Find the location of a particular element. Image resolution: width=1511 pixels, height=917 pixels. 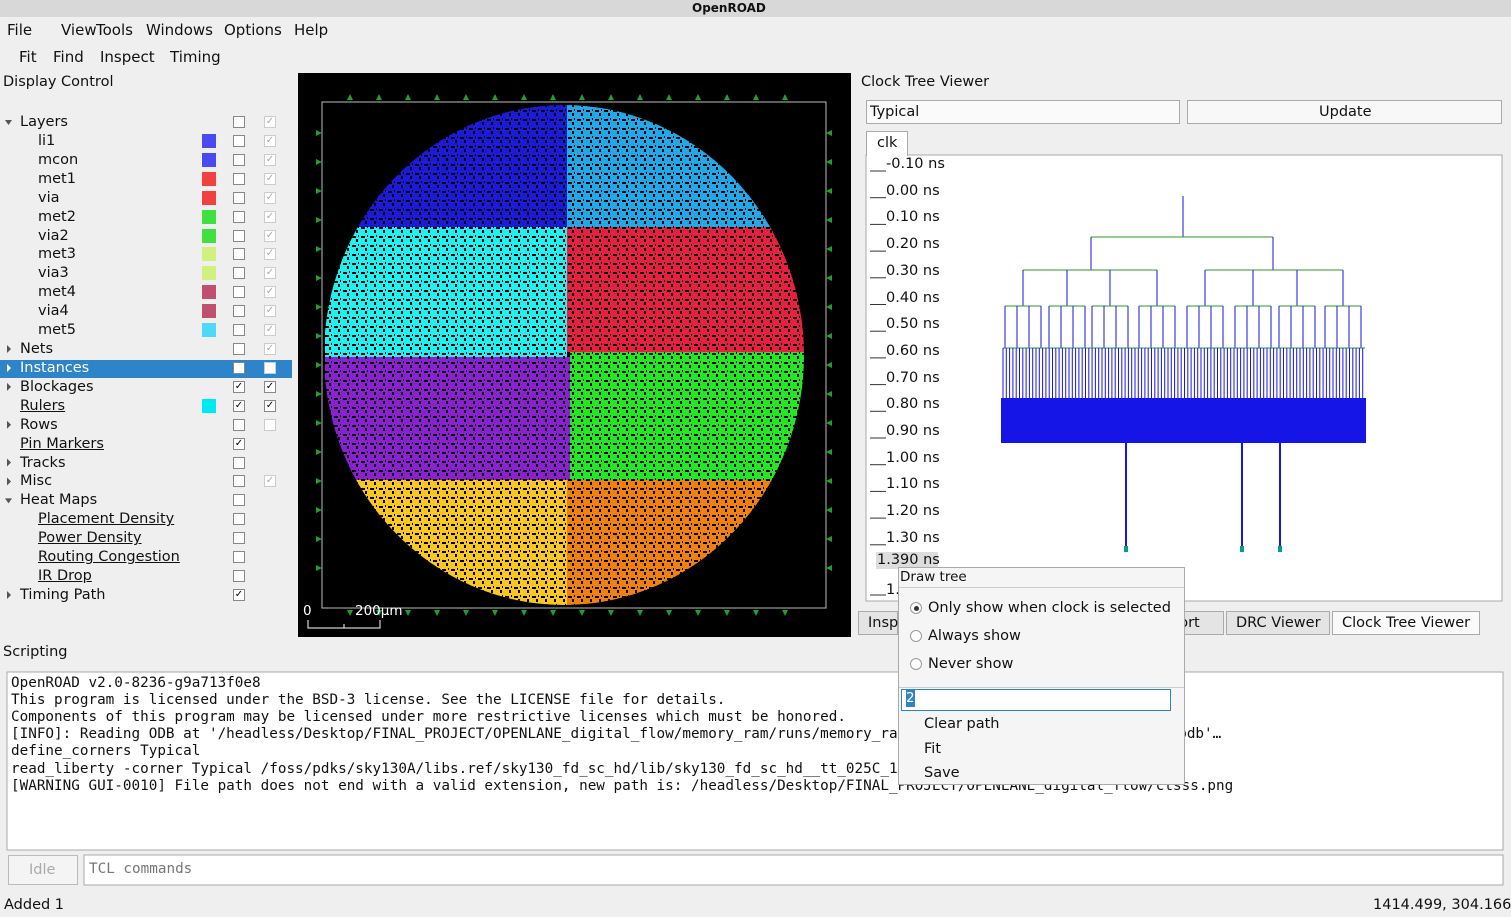

tree-row: Pin Markers is located at coordinates (62, 443).